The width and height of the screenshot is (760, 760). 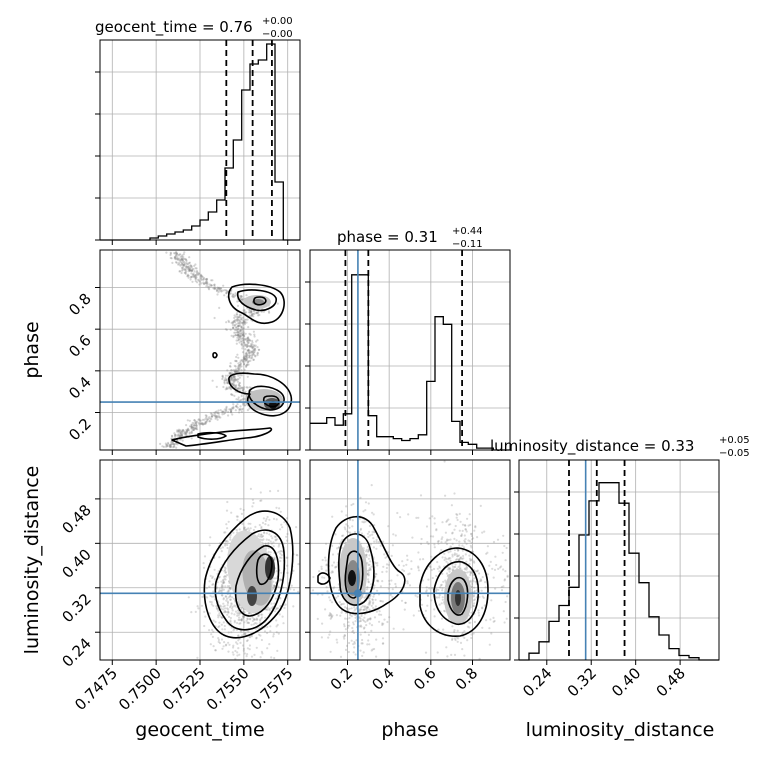 What do you see at coordinates (271, 401) in the screenshot?
I see `contour-line` at bounding box center [271, 401].